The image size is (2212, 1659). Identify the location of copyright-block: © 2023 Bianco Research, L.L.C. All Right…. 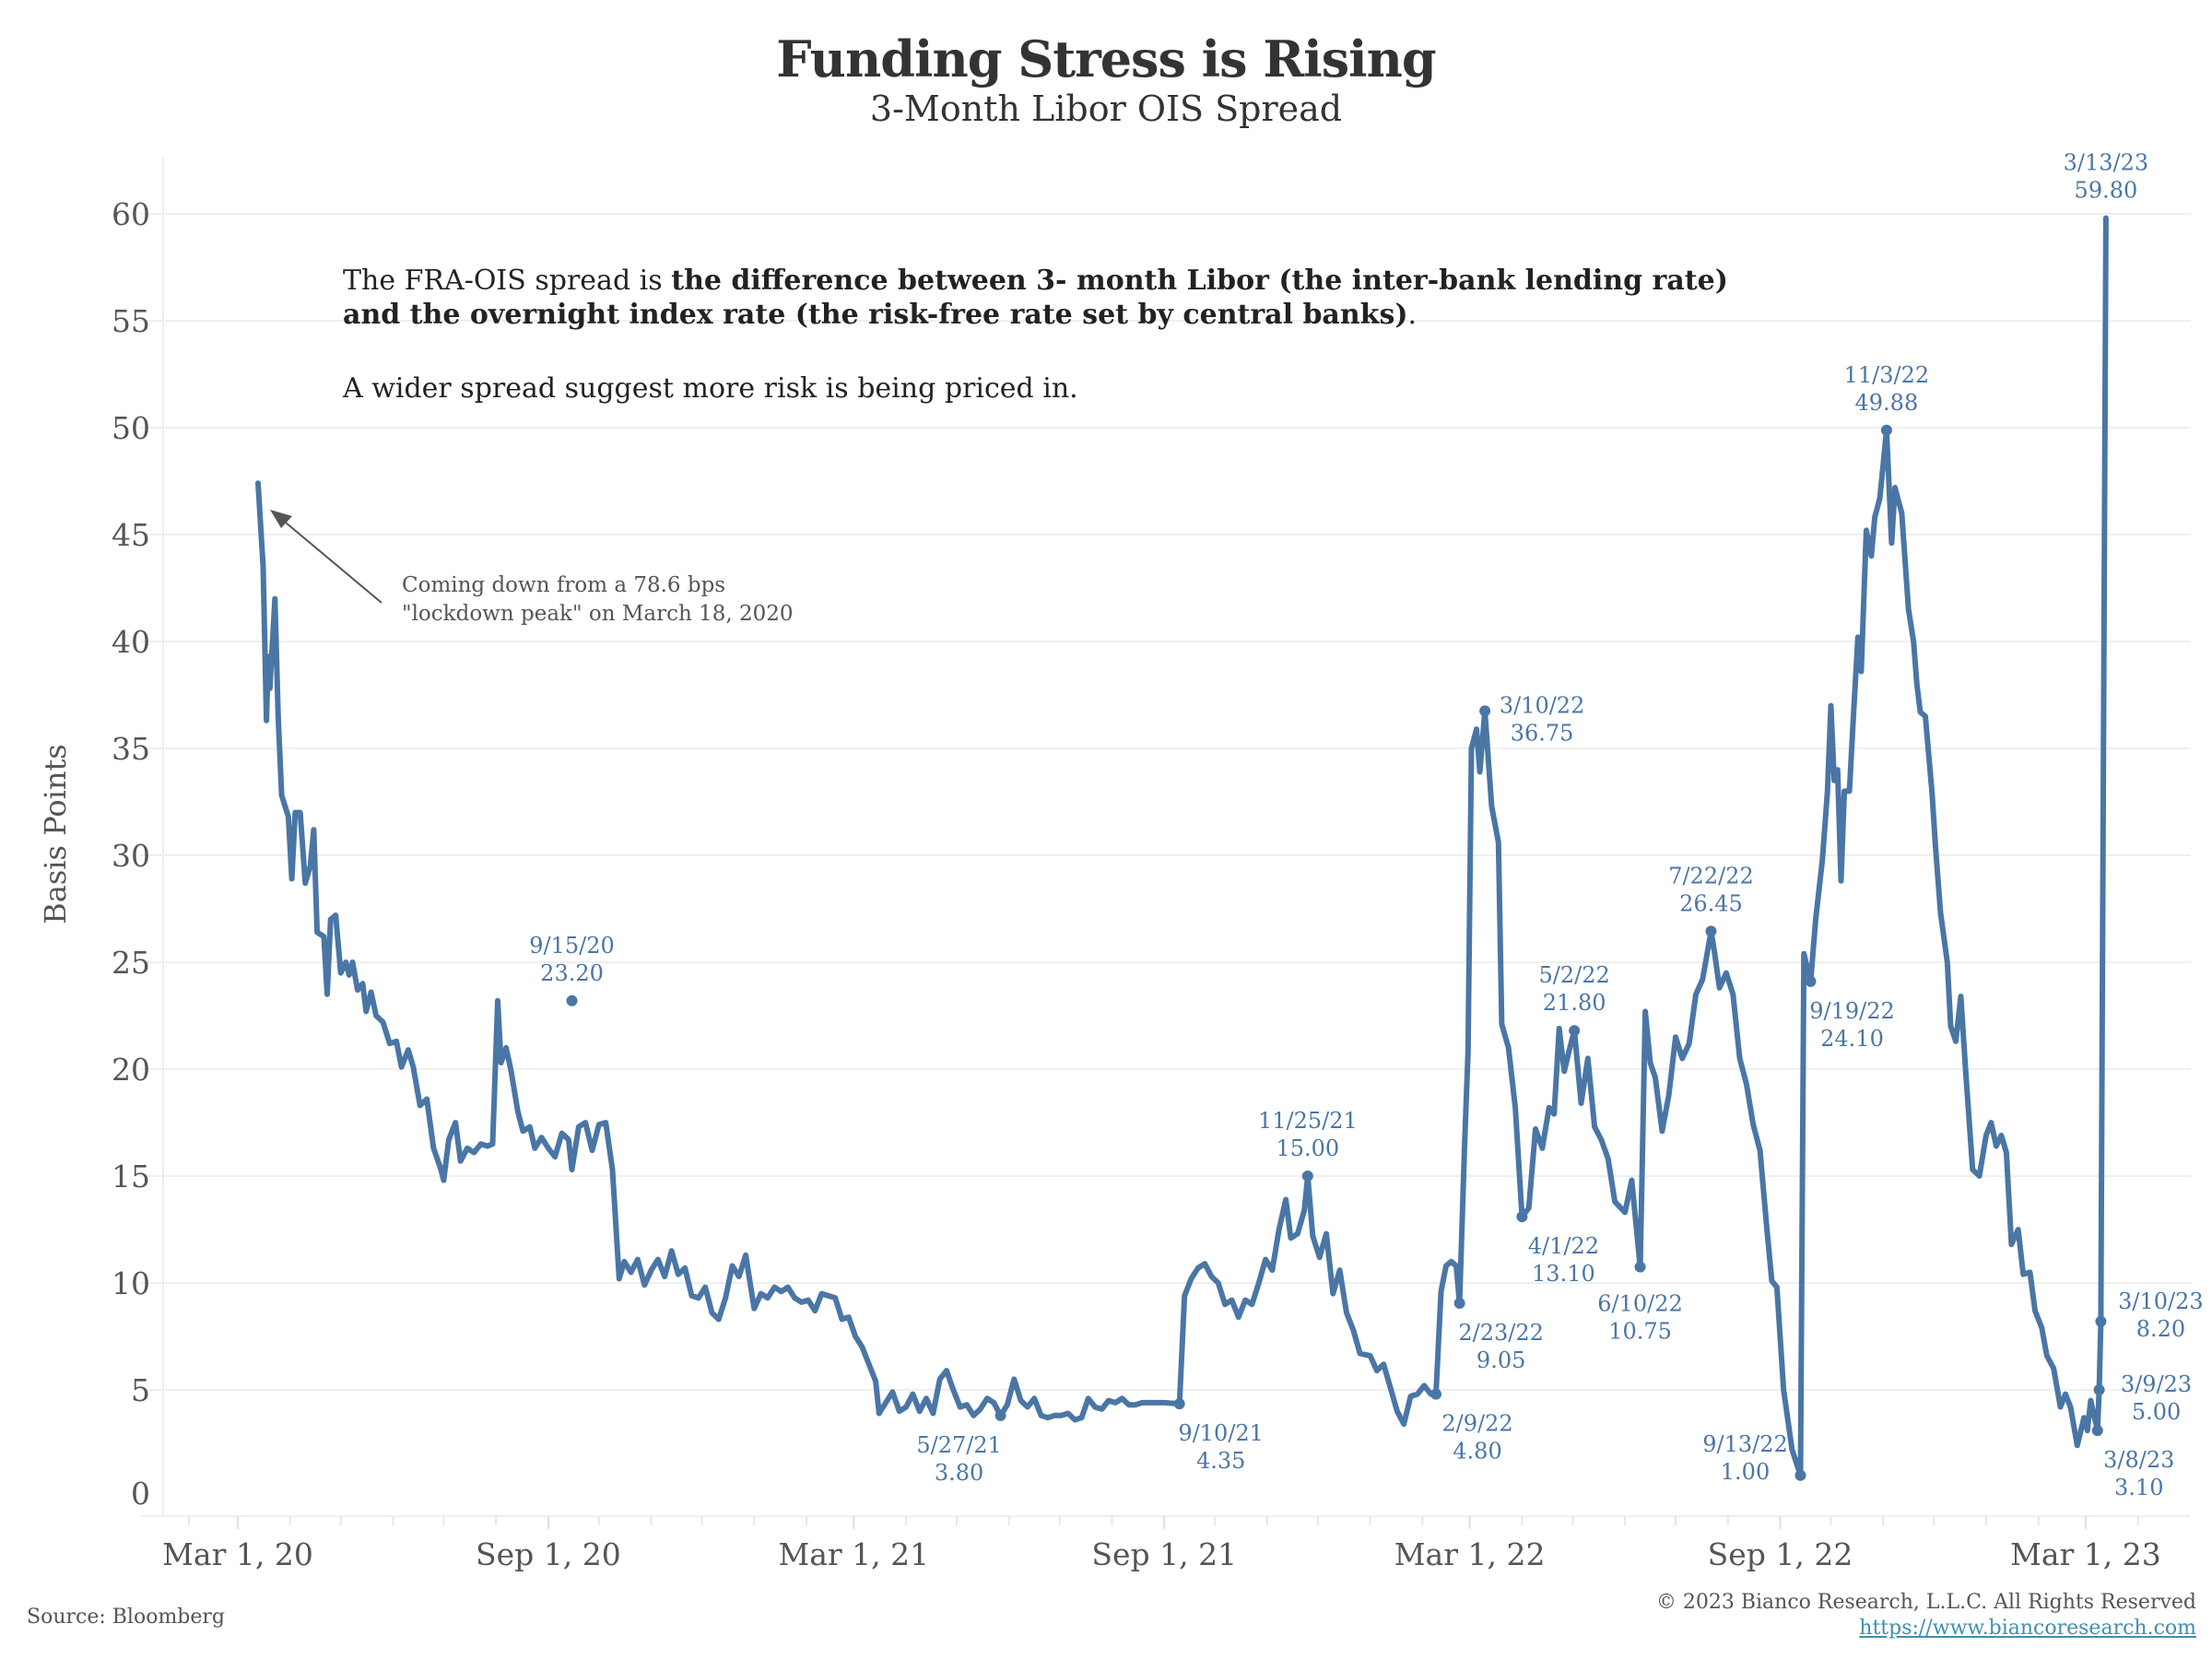
(1926, 1615).